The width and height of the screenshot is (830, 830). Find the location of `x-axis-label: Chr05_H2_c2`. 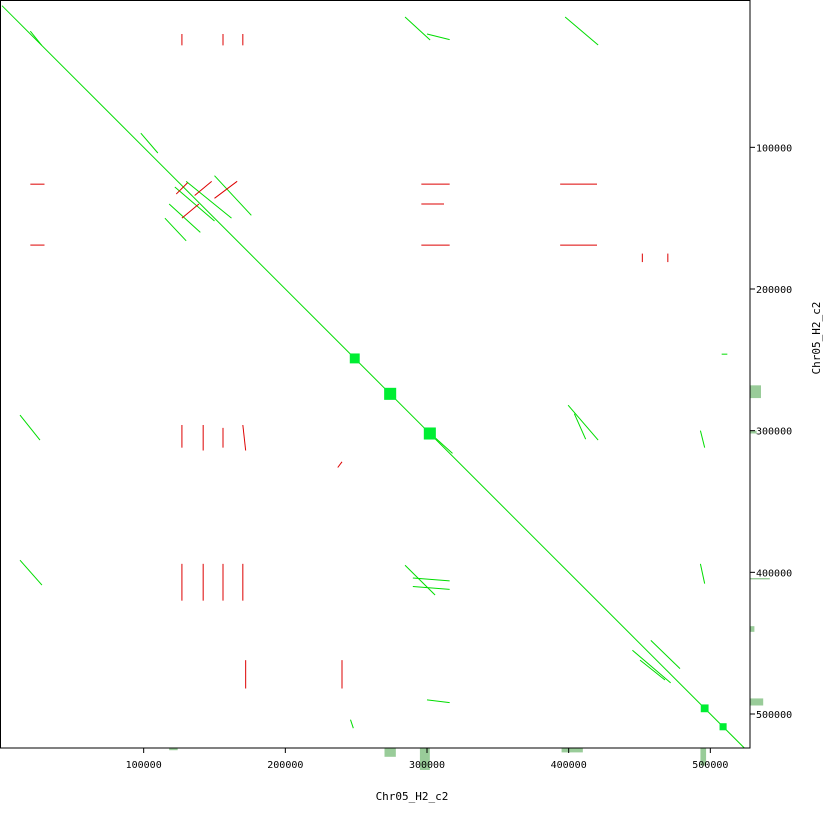

x-axis-label: Chr05_H2_c2 is located at coordinates (412, 796).